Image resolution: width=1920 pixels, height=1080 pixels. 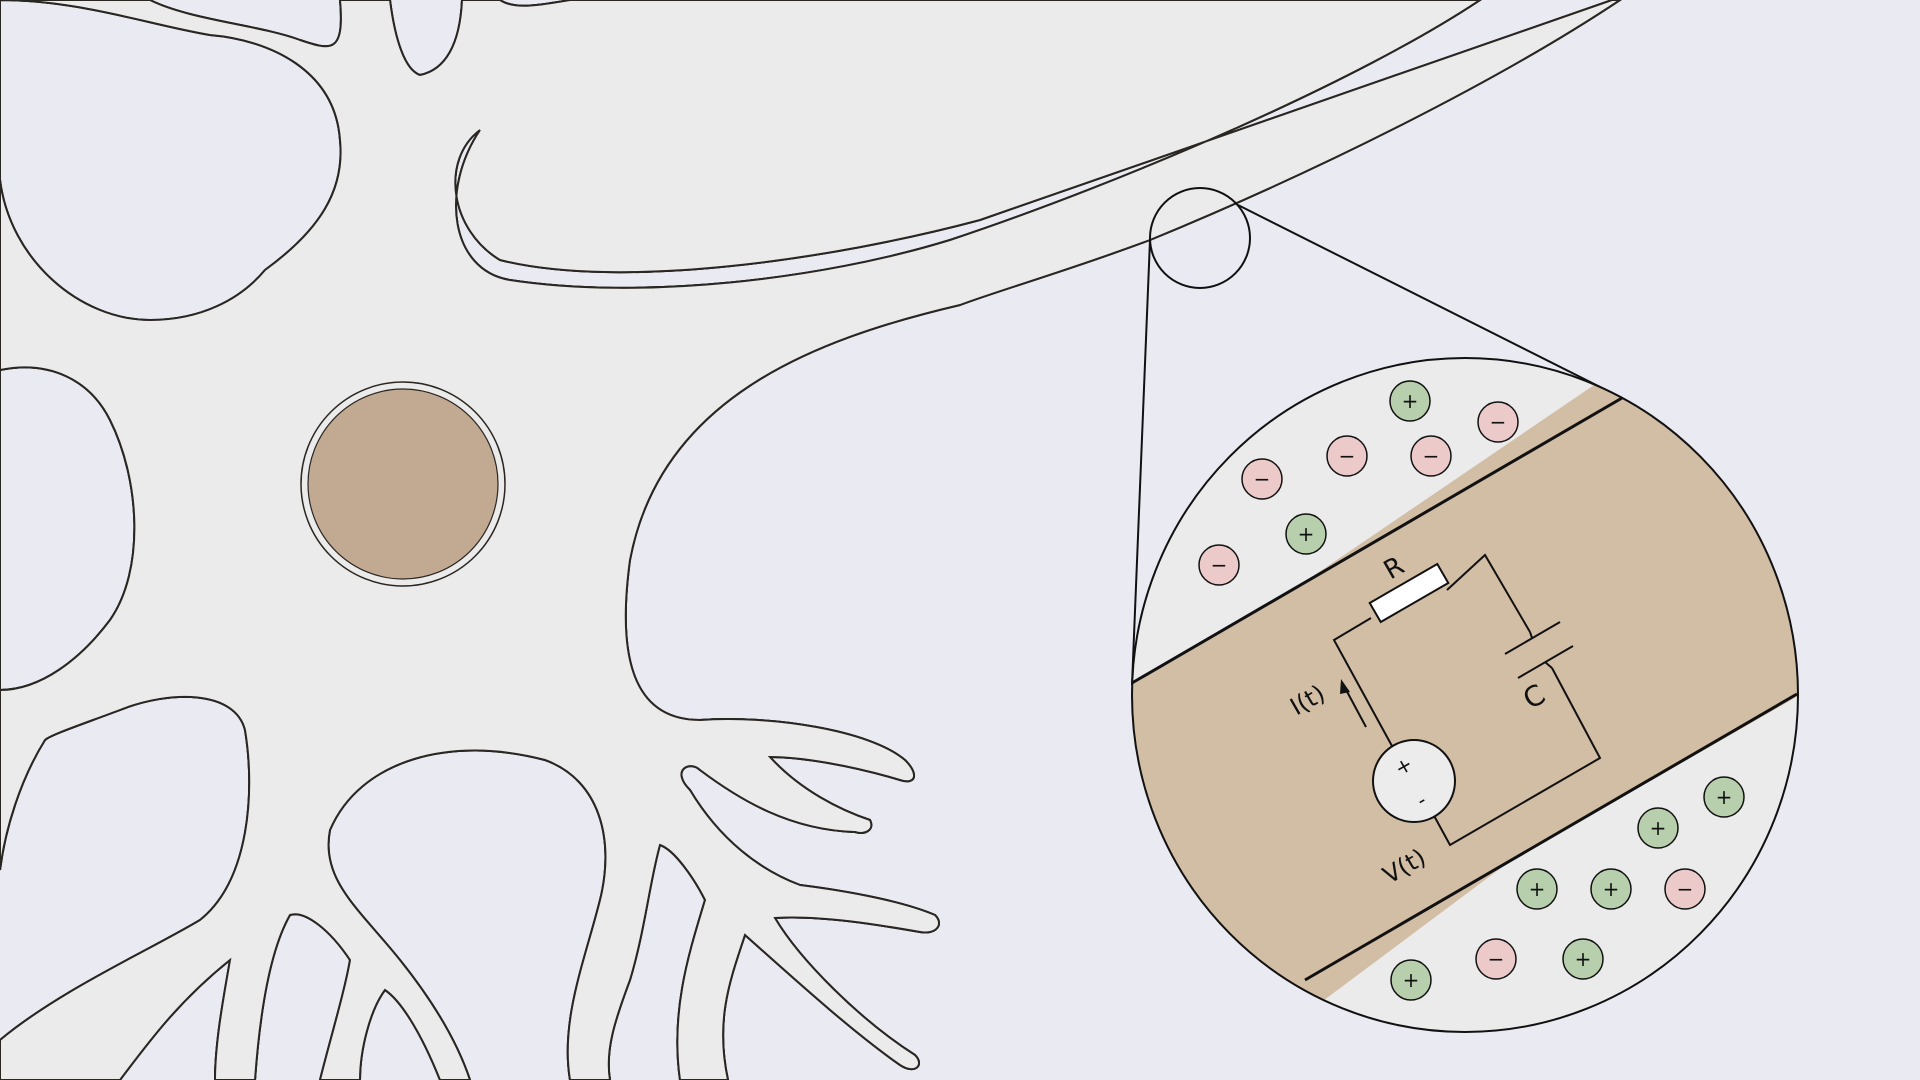 I want to click on rc-circuit, so click(x=1467, y=700).